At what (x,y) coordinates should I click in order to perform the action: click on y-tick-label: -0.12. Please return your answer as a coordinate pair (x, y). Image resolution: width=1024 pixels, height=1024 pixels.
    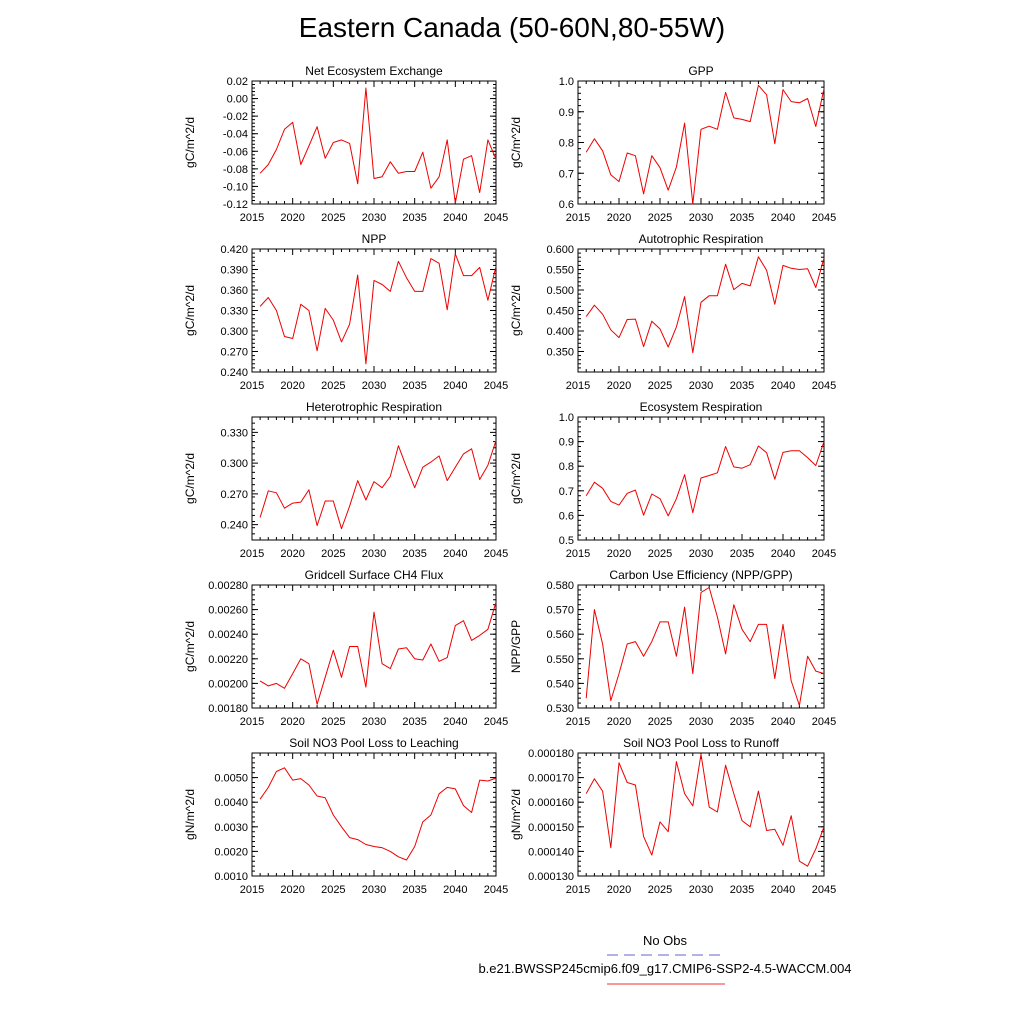
    Looking at the image, I should click on (235, 205).